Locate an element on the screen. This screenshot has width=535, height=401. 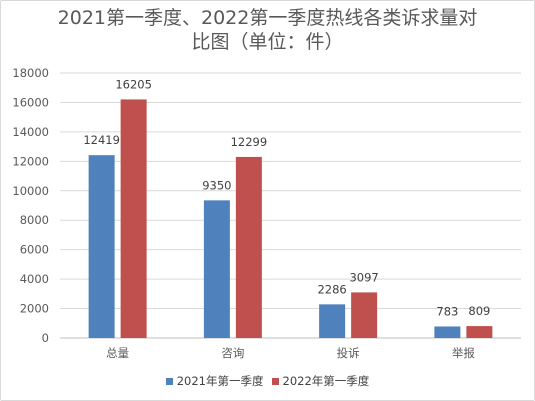
data-label: 16205 is located at coordinates (133, 84).